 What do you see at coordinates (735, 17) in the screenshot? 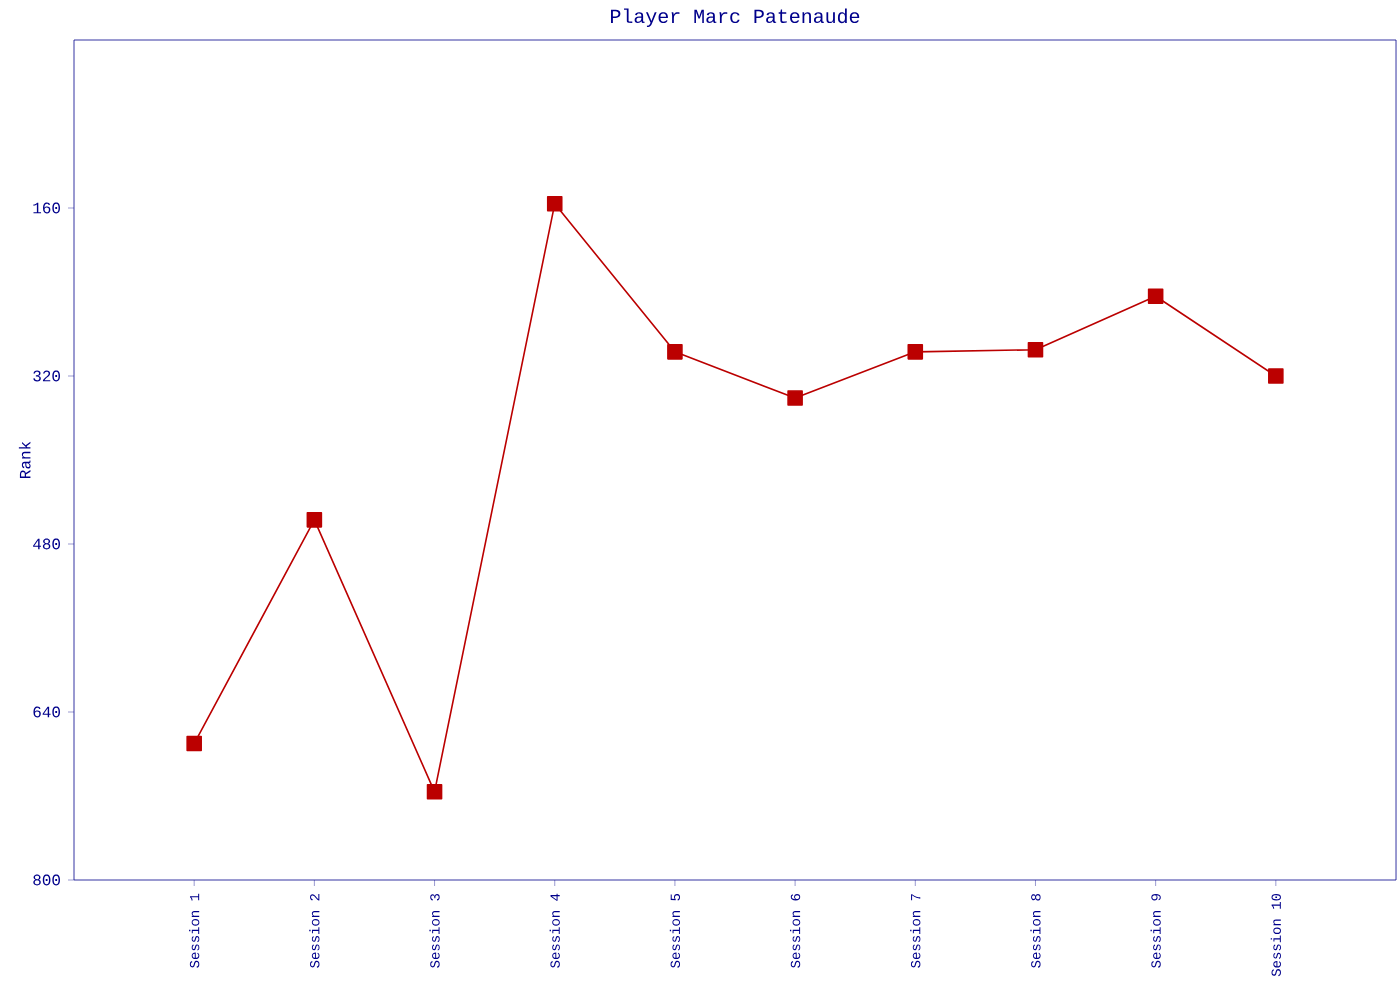
I see `chart-title: Player Marc Patenaude` at bounding box center [735, 17].